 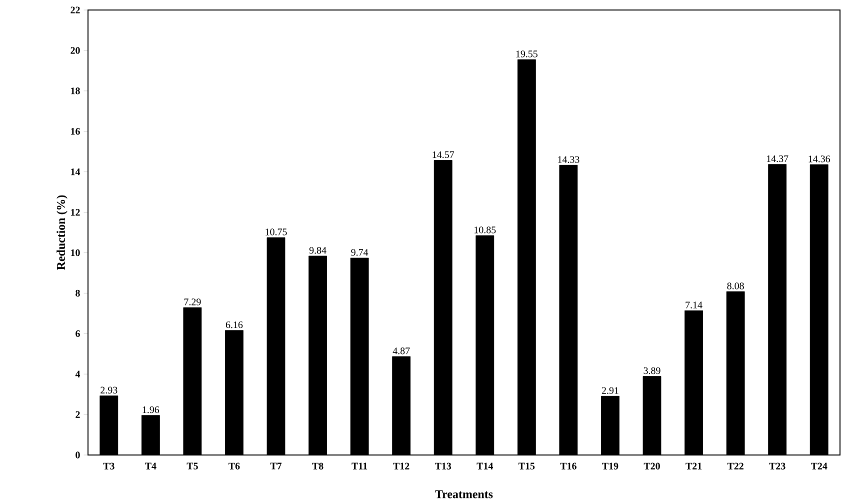 I want to click on x-tick-label: T5, so click(x=192, y=466).